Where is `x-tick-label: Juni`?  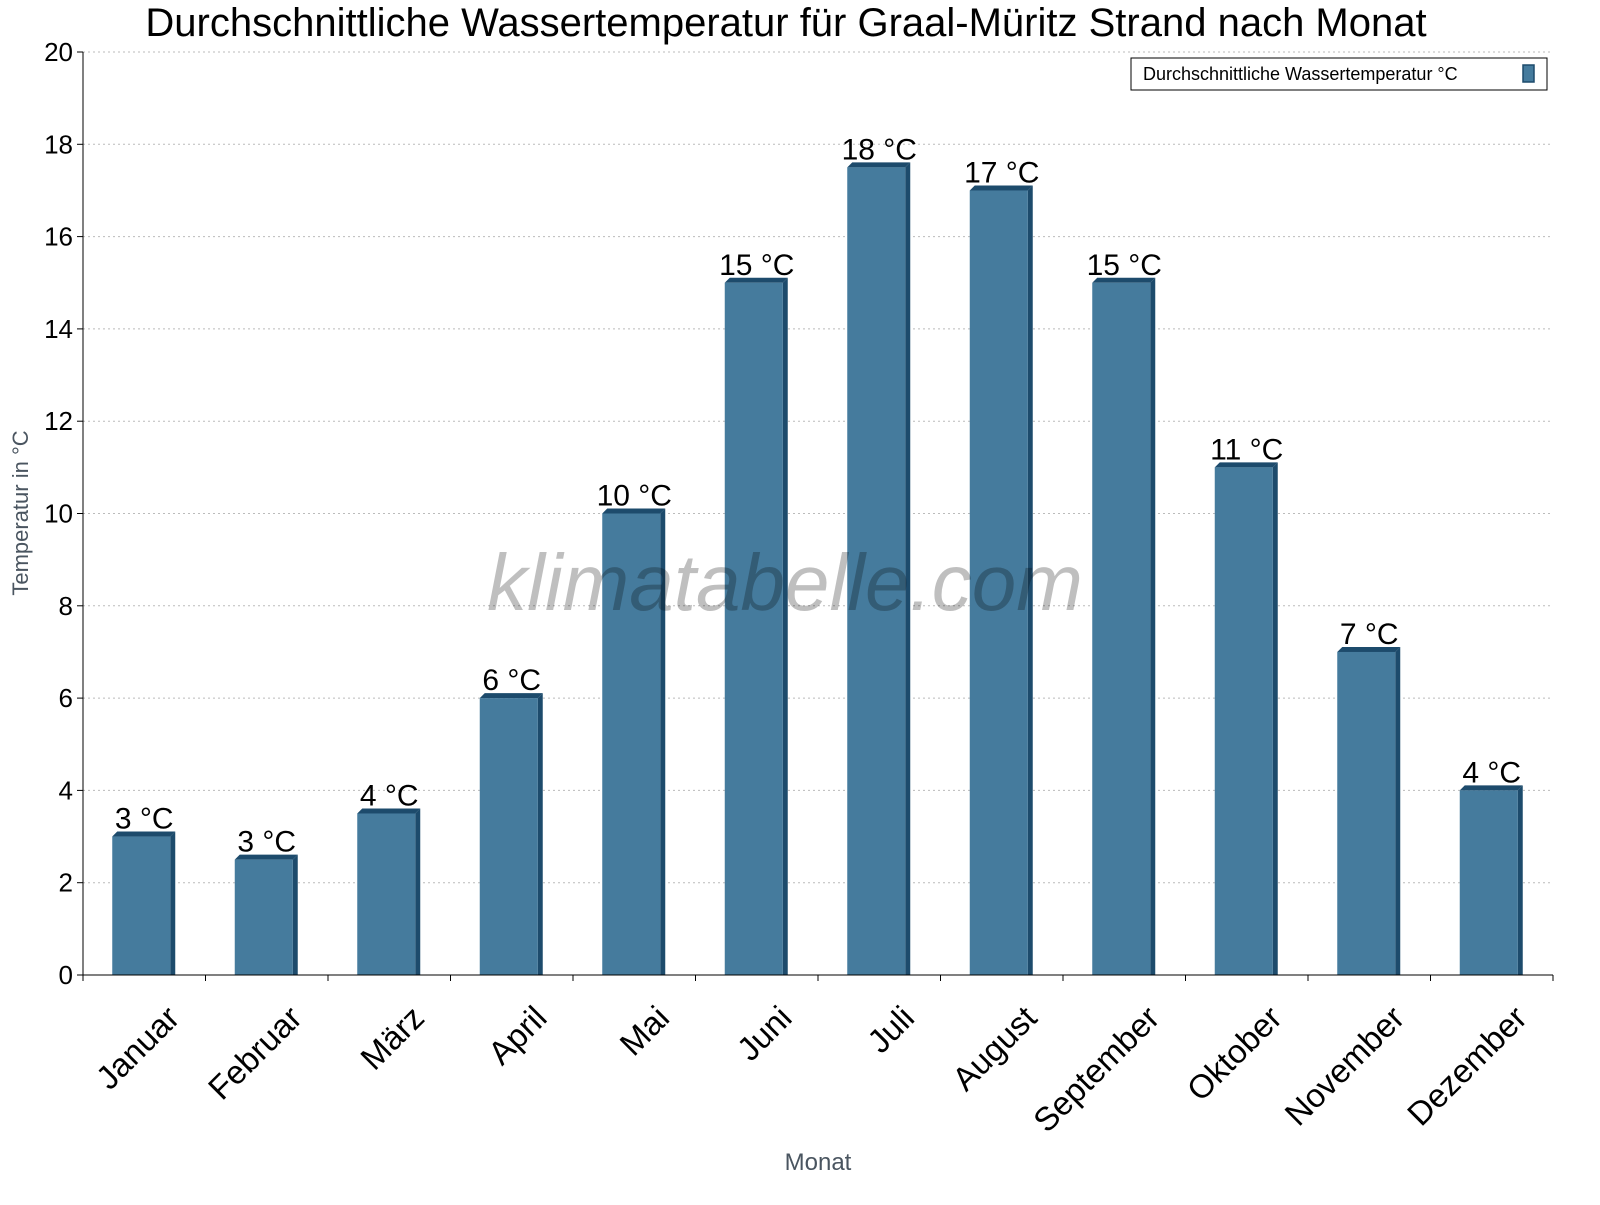 x-tick-label: Juni is located at coordinates (764, 1033).